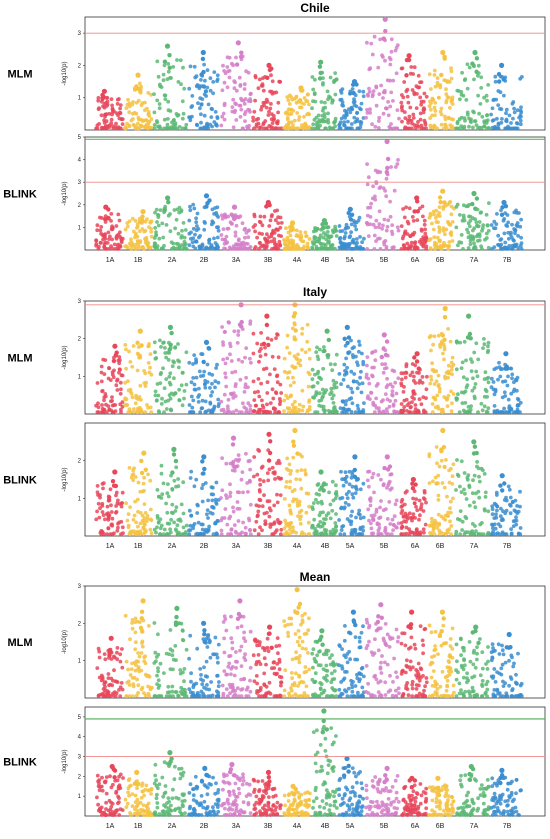  Describe the element at coordinates (413, 479) in the screenshot. I see `peak-snp-point` at that location.